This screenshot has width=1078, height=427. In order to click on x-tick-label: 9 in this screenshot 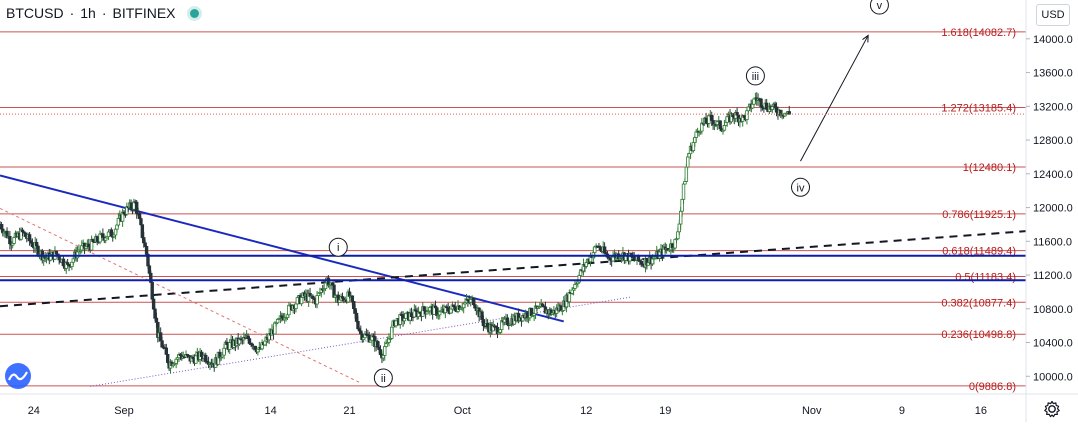, I will do `click(902, 411)`.